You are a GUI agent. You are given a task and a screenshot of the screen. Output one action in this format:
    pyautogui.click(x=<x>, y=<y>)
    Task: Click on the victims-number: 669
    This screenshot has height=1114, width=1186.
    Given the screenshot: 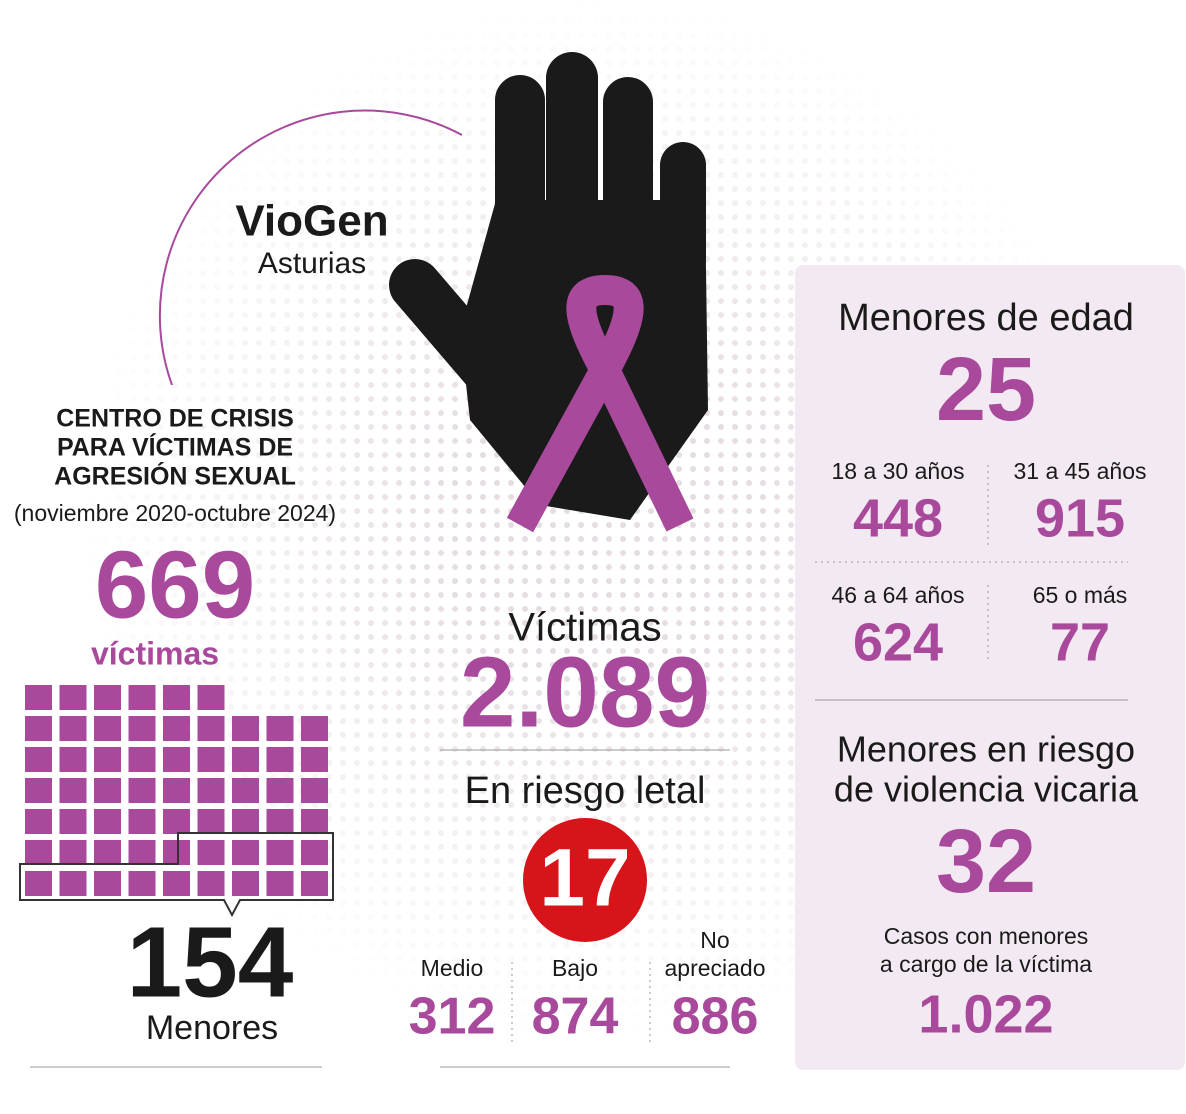 What is the action you would take?
    pyautogui.click(x=175, y=584)
    